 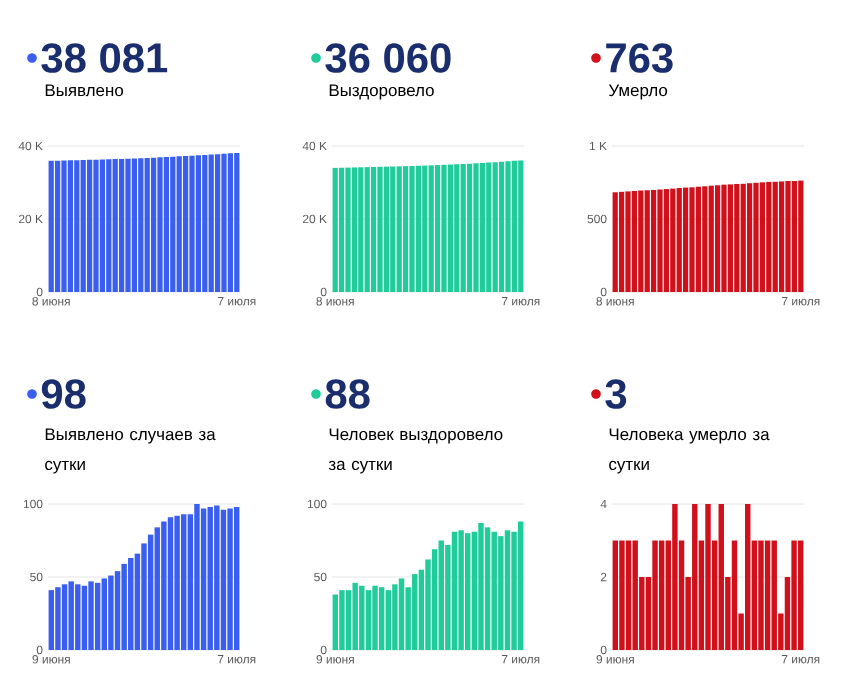 I want to click on chart-subtitle: Выздоровело, so click(x=381, y=92).